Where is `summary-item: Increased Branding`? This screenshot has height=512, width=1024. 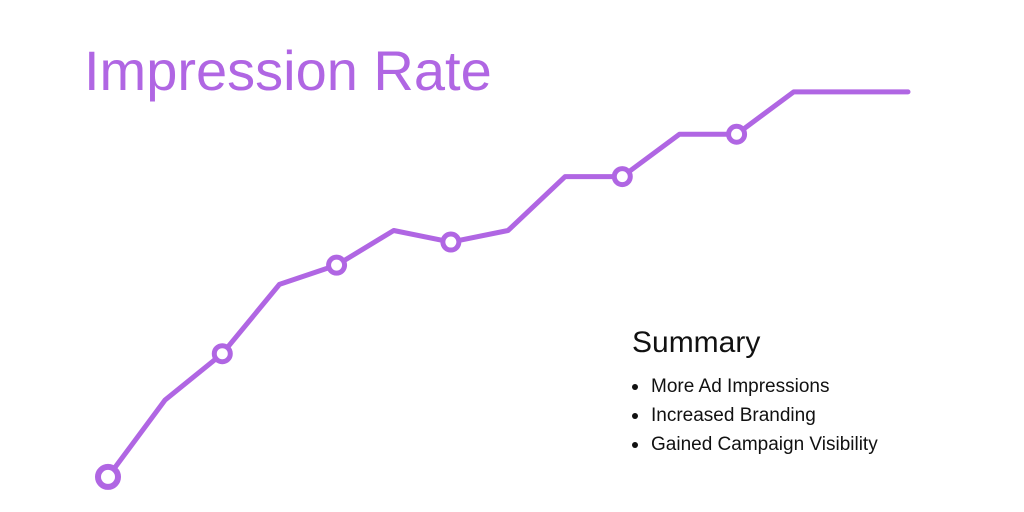 summary-item: Increased Branding is located at coordinates (755, 415).